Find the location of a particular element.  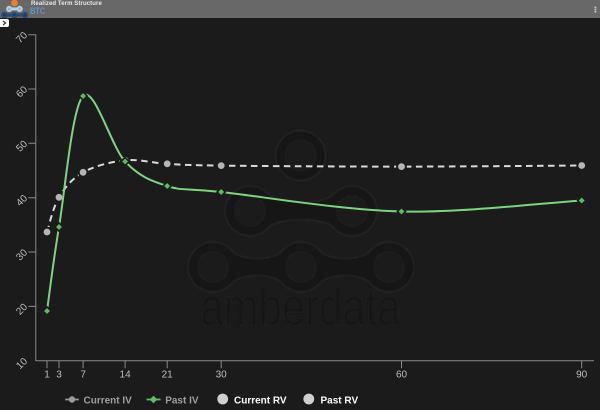

svg-text: 70 is located at coordinates (22, 38).